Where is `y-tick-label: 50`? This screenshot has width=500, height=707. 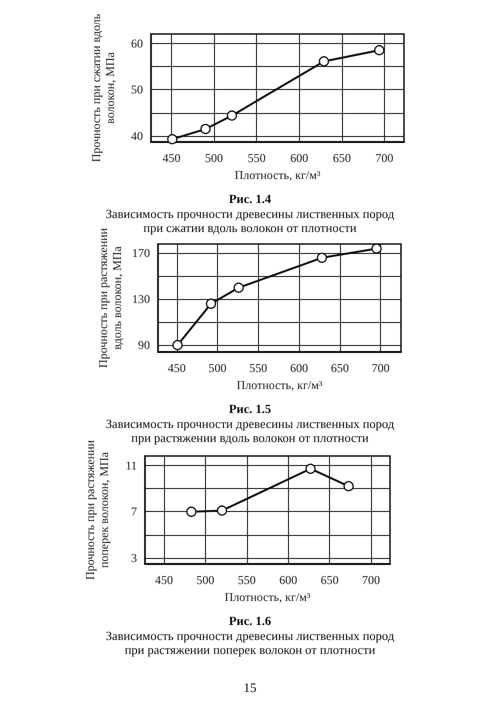 y-tick-label: 50 is located at coordinates (137, 89).